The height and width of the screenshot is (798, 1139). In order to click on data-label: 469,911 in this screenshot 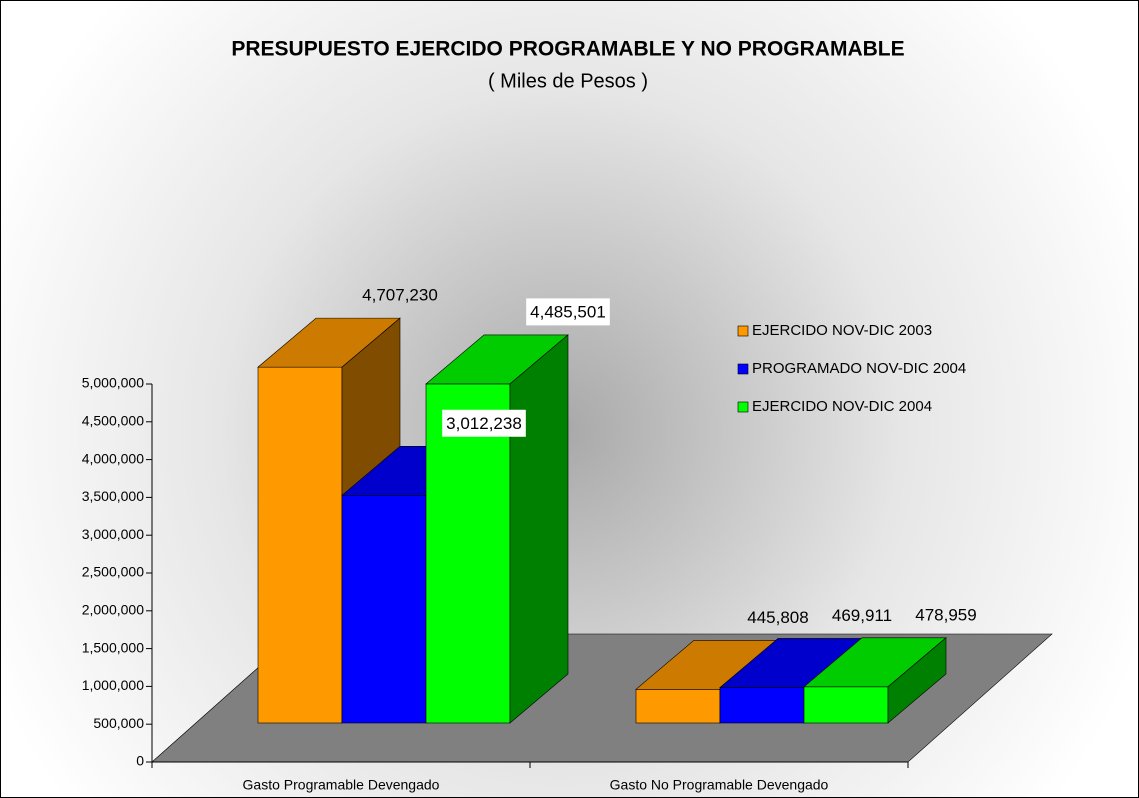, I will do `click(862, 615)`.